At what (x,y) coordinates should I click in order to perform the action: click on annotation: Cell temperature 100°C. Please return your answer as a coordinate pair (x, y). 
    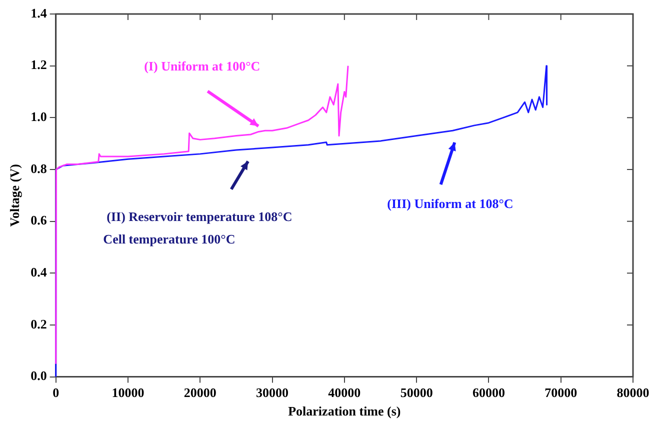
    Looking at the image, I should click on (169, 239).